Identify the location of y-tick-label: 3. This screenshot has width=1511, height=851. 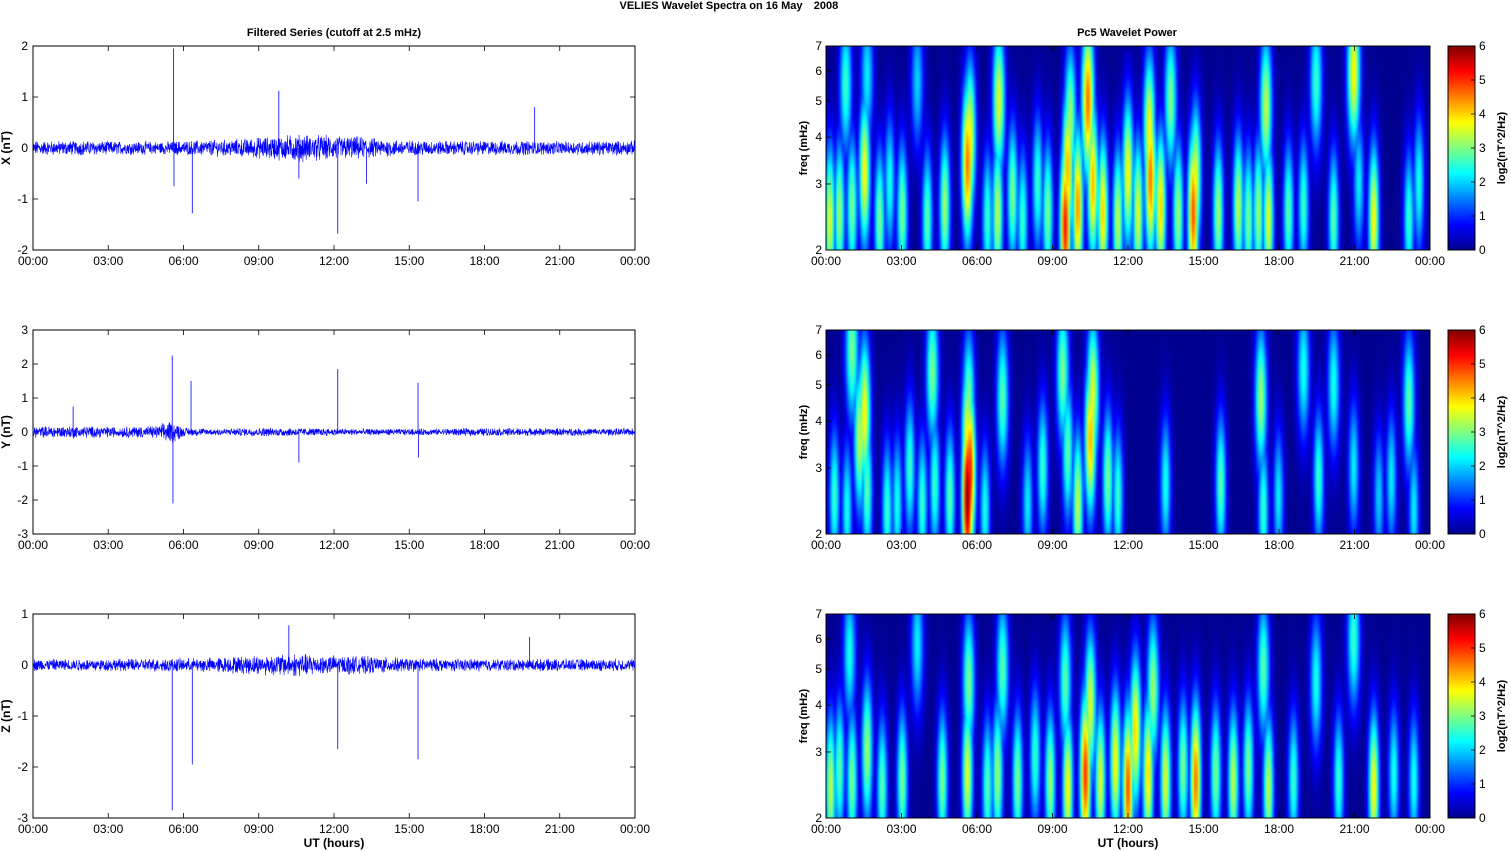
(24, 330).